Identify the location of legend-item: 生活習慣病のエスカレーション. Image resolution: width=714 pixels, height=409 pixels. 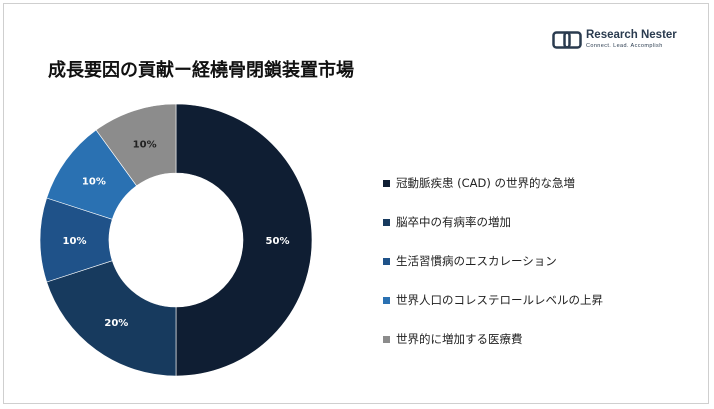
(493, 261).